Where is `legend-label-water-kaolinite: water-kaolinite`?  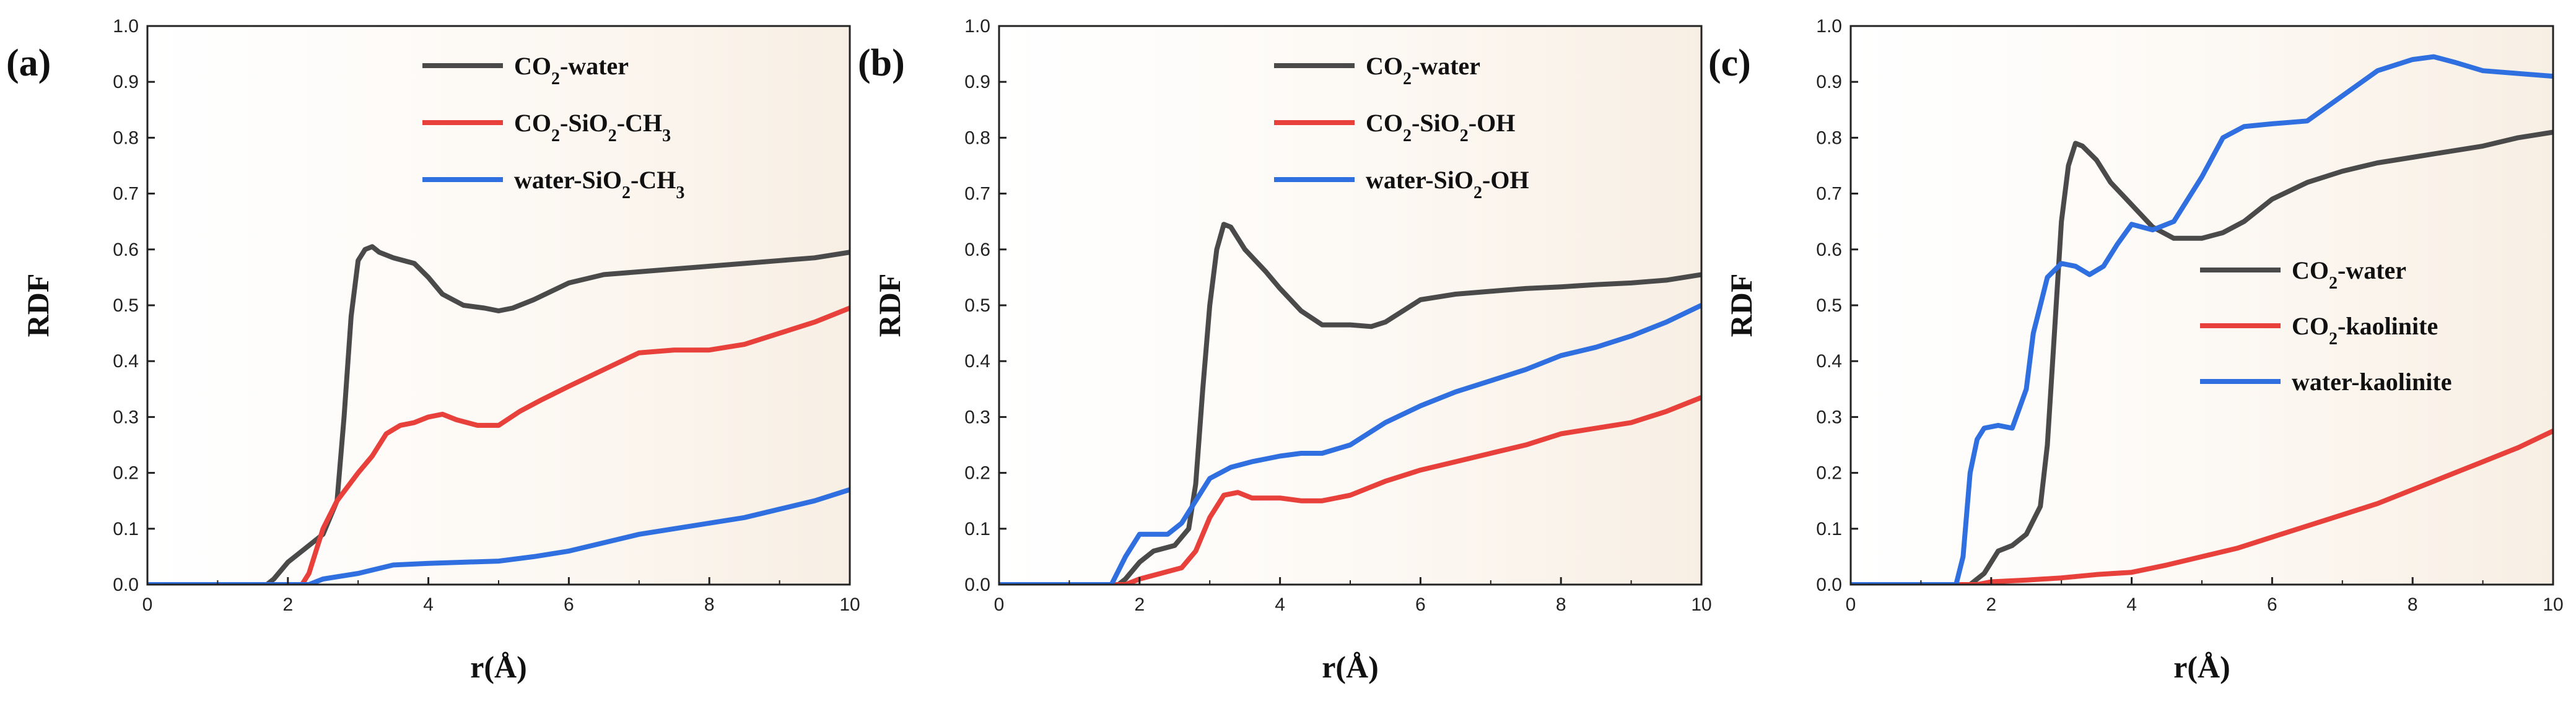
legend-label-water-kaolinite: water-kaolinite is located at coordinates (2372, 382).